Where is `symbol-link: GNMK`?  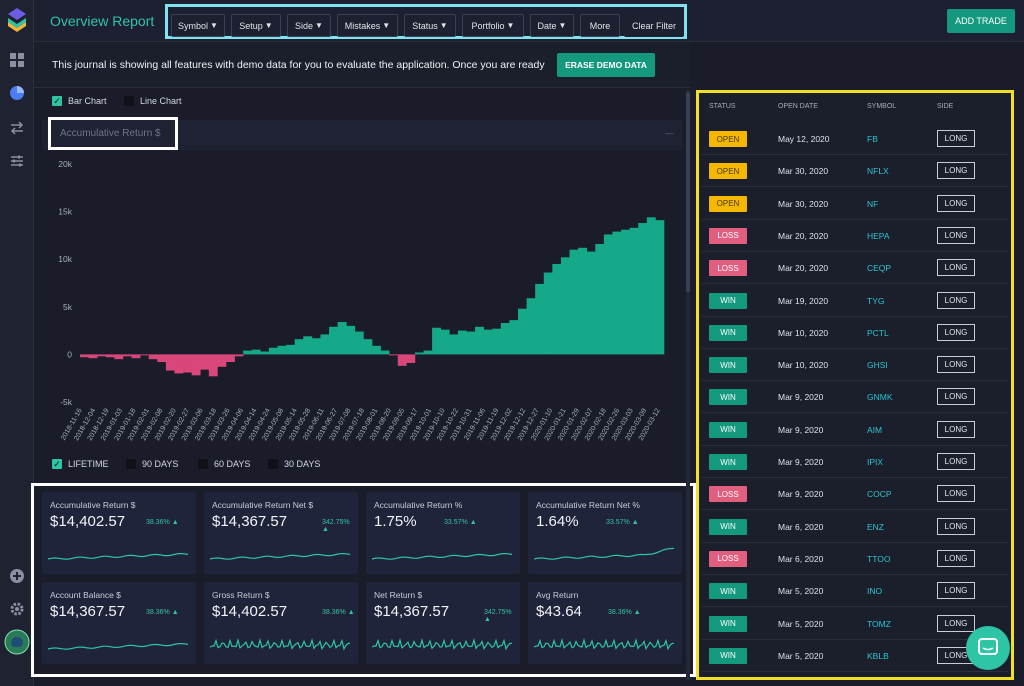
symbol-link: GNMK is located at coordinates (880, 397).